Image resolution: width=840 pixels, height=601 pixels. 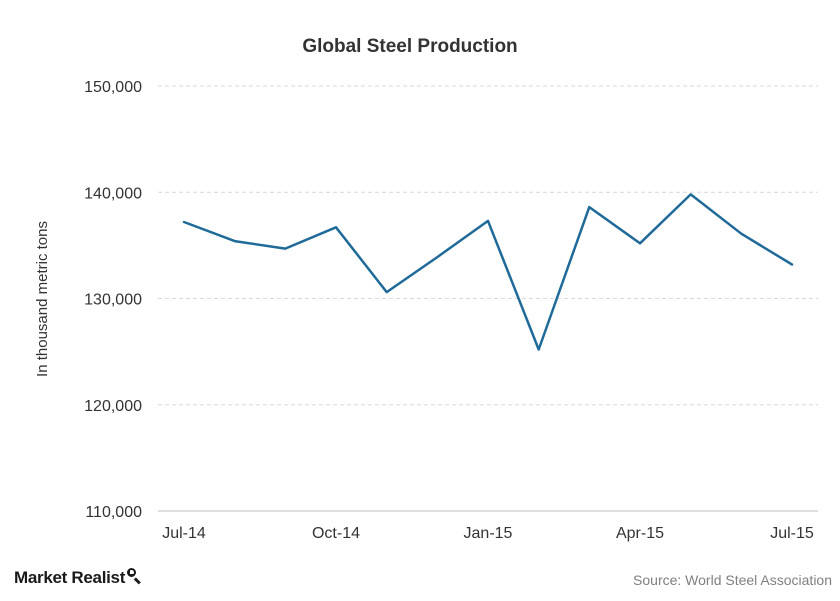 What do you see at coordinates (113, 193) in the screenshot?
I see `y-tick-label: 140,000` at bounding box center [113, 193].